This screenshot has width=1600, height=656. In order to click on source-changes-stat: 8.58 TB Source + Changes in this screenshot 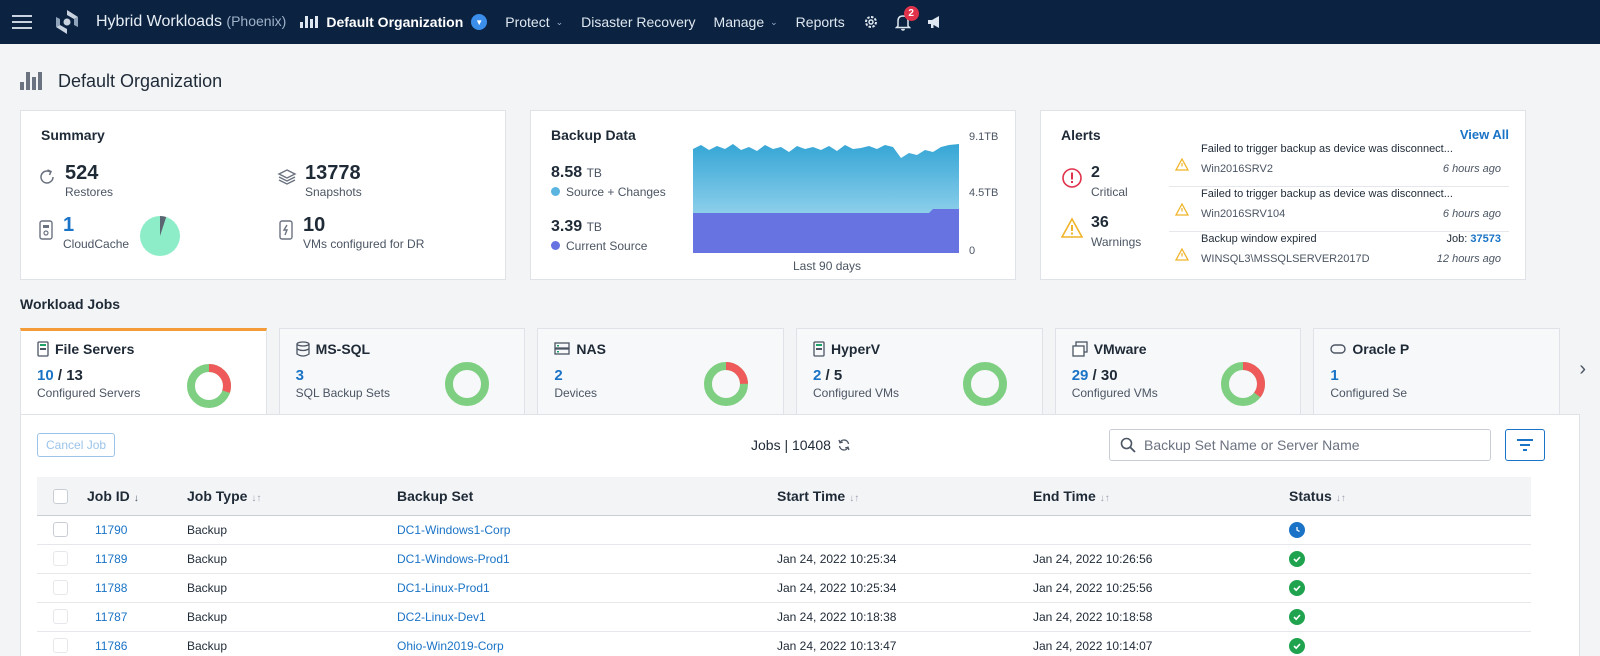, I will do `click(608, 181)`.